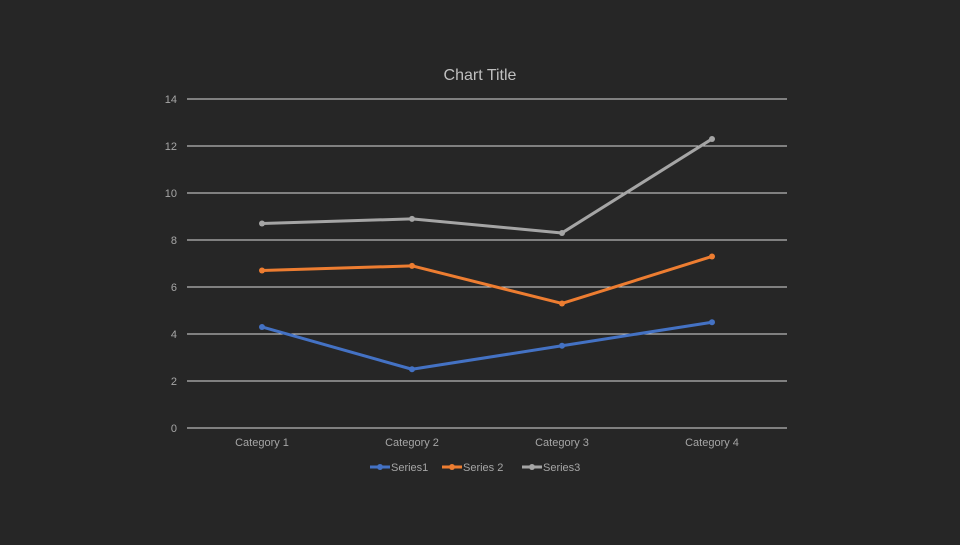 The image size is (960, 545). I want to click on y-tick-label: 0, so click(174, 429).